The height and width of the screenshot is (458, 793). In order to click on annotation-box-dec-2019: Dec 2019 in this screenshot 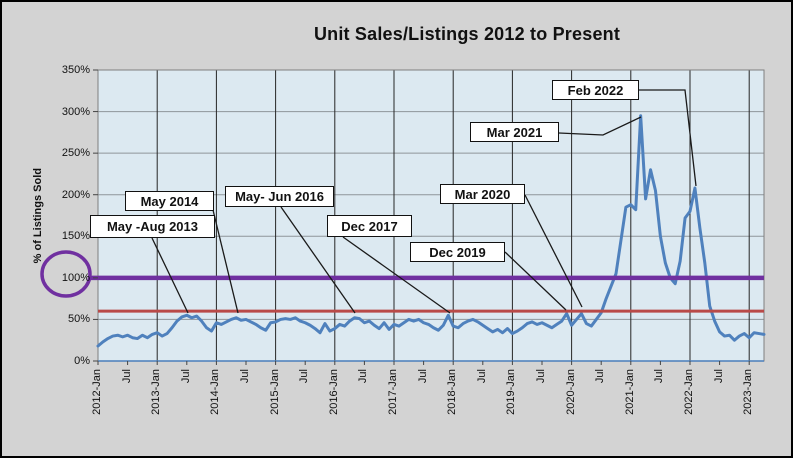, I will do `click(457, 252)`.